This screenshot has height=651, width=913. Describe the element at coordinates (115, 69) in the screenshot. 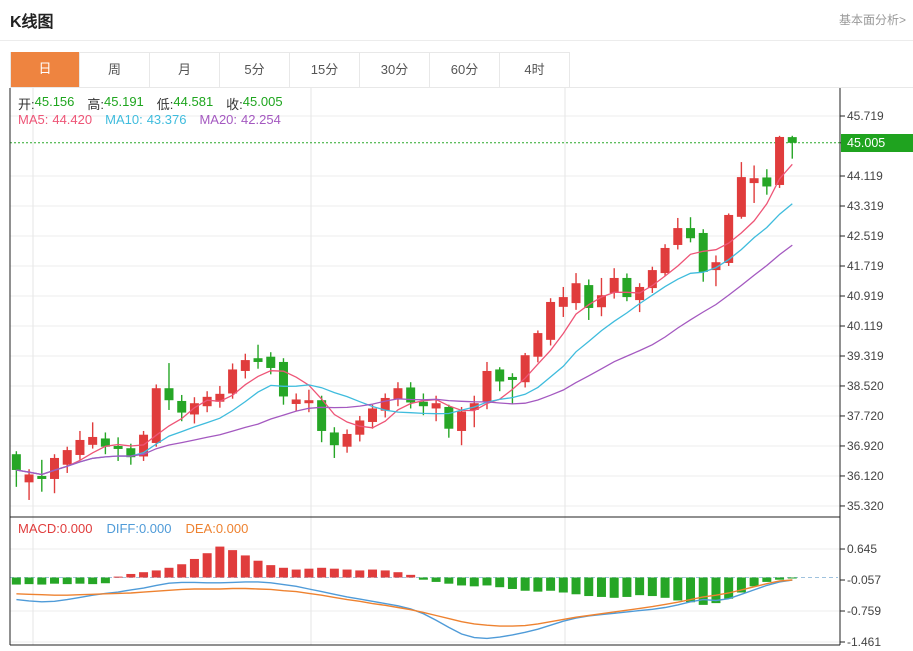

I see `tab-period-1: 周` at that location.